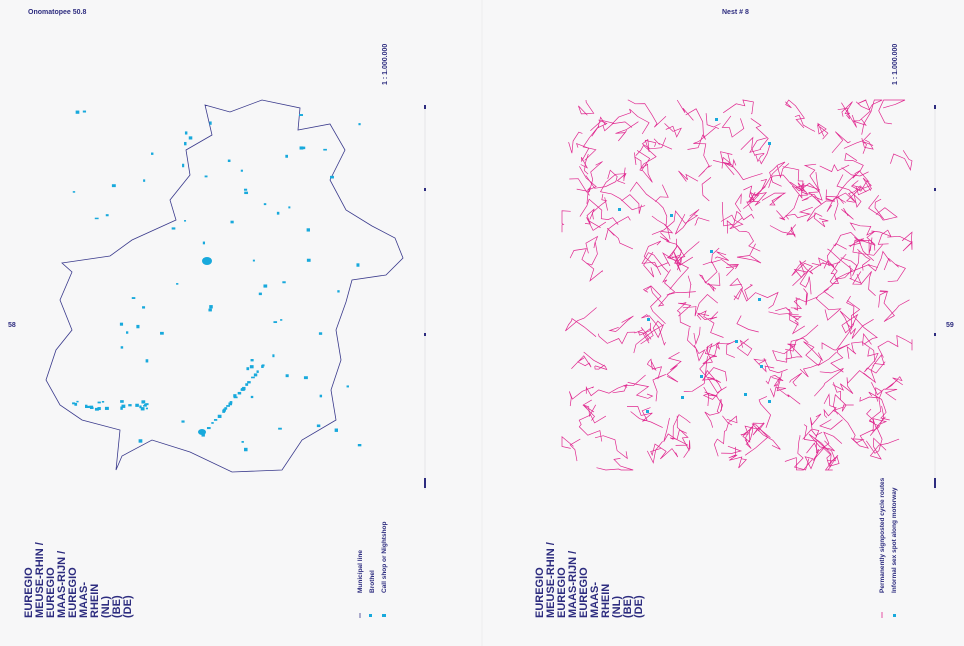 This screenshot has width=964, height=646. What do you see at coordinates (882, 535) in the screenshot?
I see `legend-label: Permanently signposted cycle routes` at bounding box center [882, 535].